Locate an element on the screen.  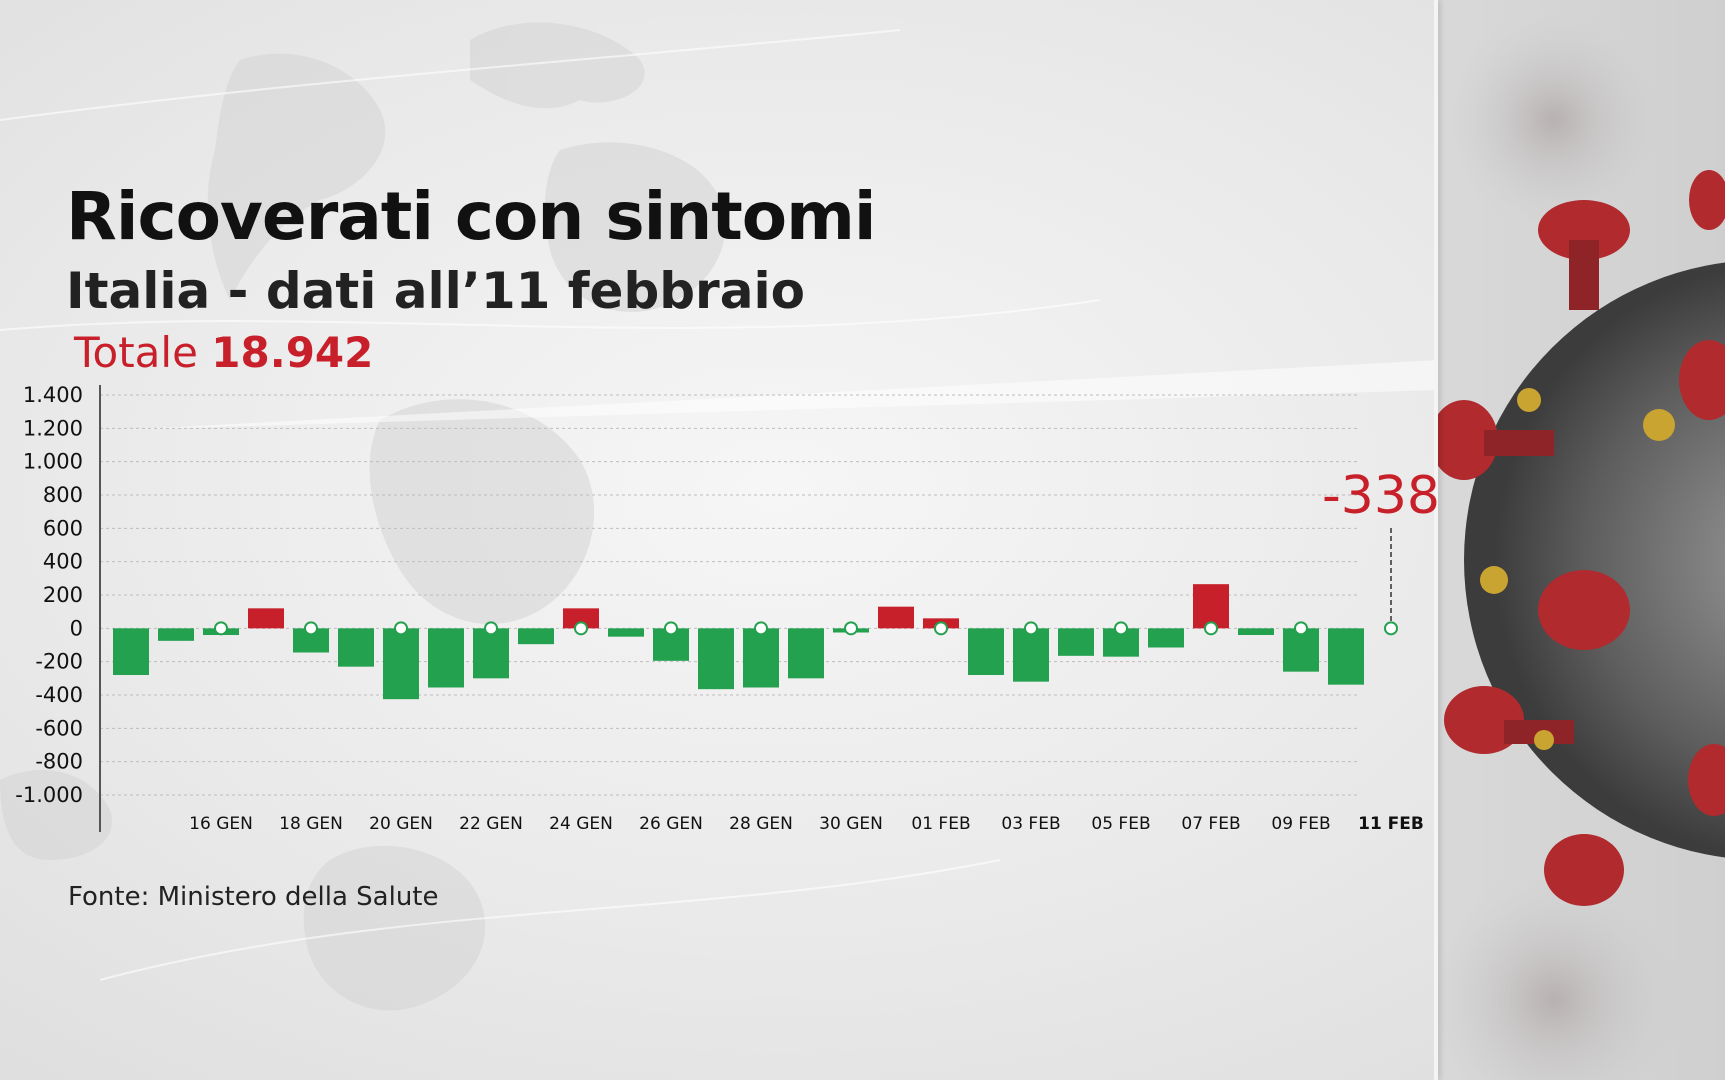
chart-title: Ricoverati con sintomi is located at coordinates (471, 216).